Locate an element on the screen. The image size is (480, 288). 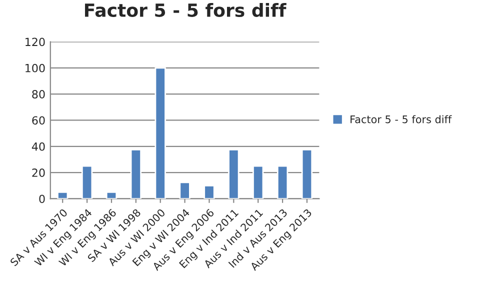
y-tick-label: 80 is located at coordinates (38, 94).